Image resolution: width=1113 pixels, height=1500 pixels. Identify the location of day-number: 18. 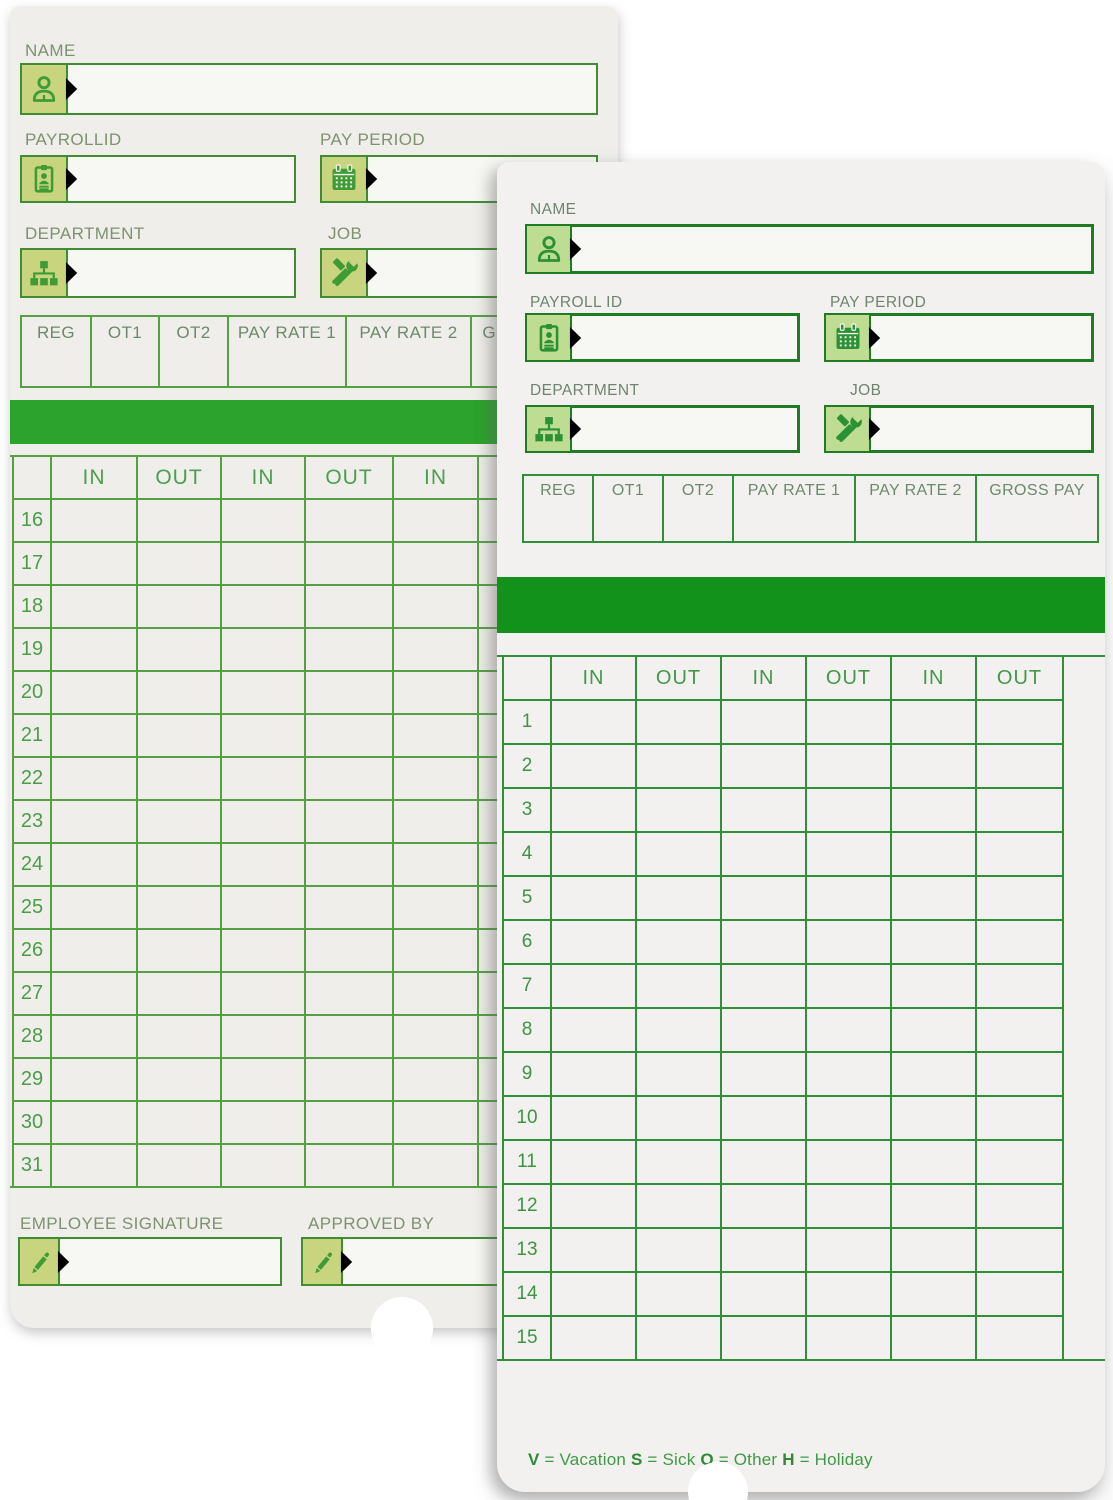
(32, 606).